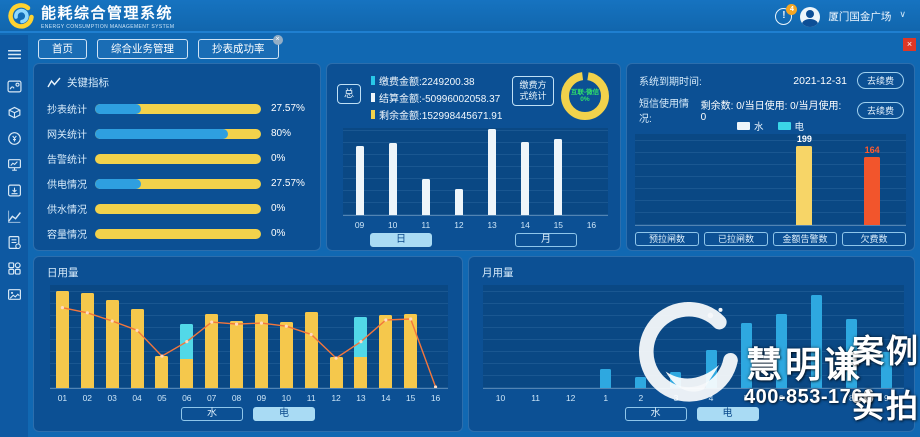 Image resolution: width=920 pixels, height=437 pixels. Describe the element at coordinates (667, 239) in the screenshot. I see `pre-trip-button: 预拉闸数` at that location.